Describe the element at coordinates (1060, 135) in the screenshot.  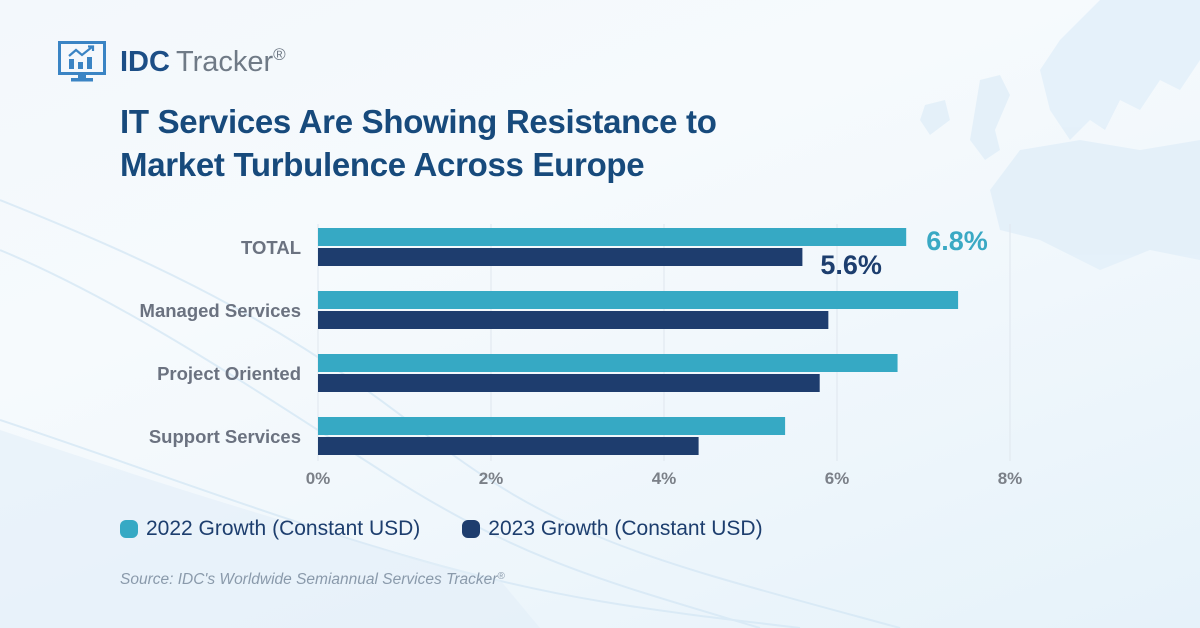
I see `europe-map-silhouette` at that location.